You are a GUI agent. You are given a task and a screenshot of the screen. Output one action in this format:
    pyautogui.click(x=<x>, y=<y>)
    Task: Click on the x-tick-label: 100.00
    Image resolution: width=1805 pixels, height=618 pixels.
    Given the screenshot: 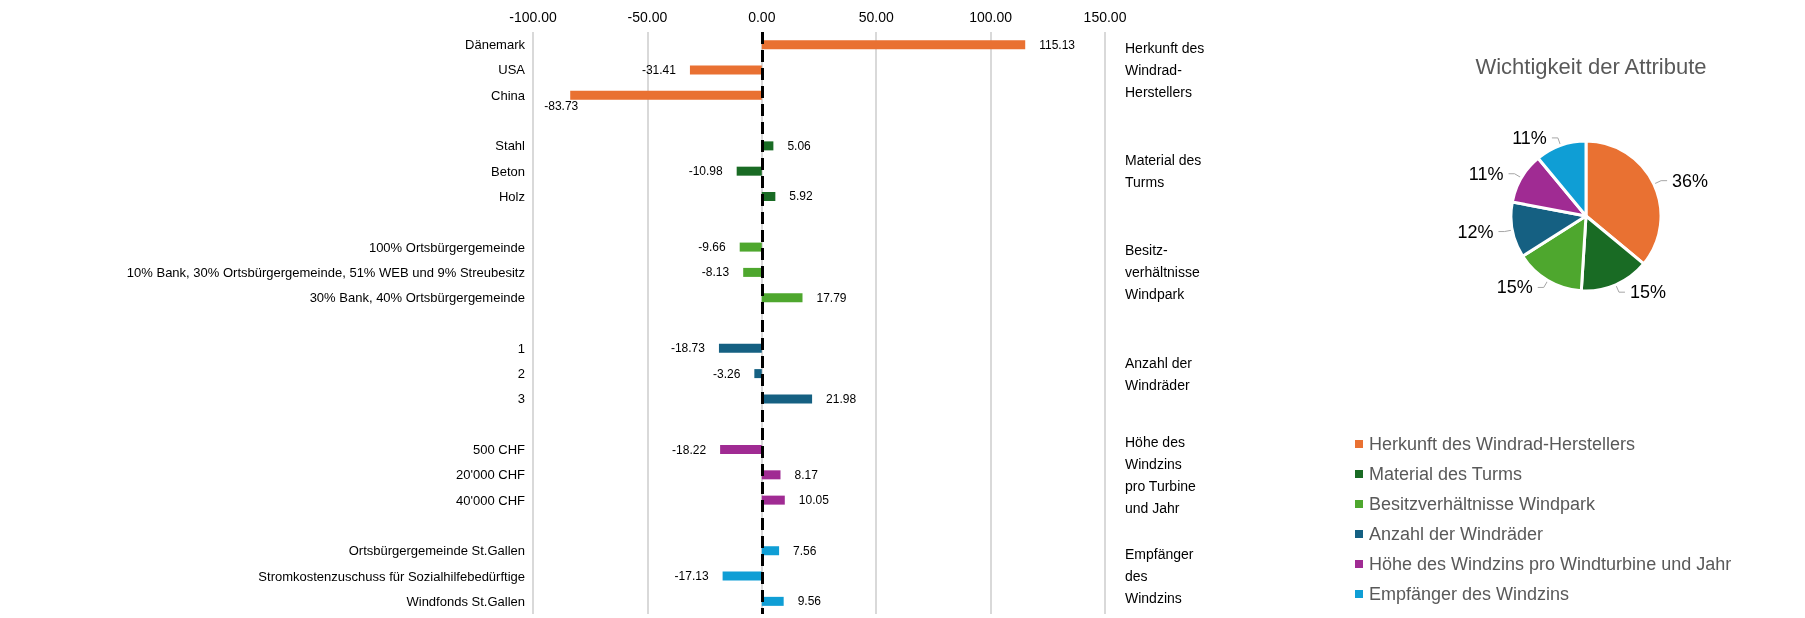 What is the action you would take?
    pyautogui.click(x=991, y=17)
    